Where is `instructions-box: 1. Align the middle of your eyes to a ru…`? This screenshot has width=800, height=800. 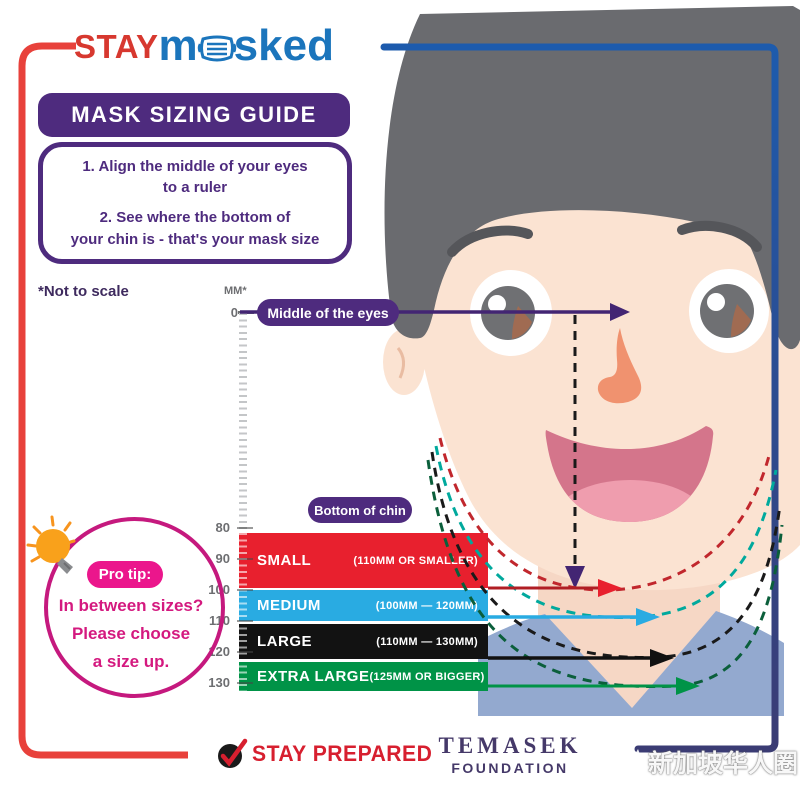 instructions-box: 1. Align the middle of your eyes to a ru… is located at coordinates (195, 203).